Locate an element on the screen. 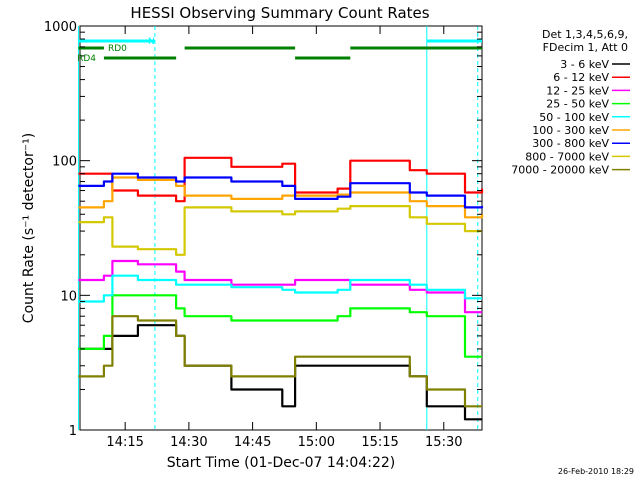 Image resolution: width=640 pixels, height=480 pixels. legend-label-1: 6 - 12 keV is located at coordinates (581, 77).